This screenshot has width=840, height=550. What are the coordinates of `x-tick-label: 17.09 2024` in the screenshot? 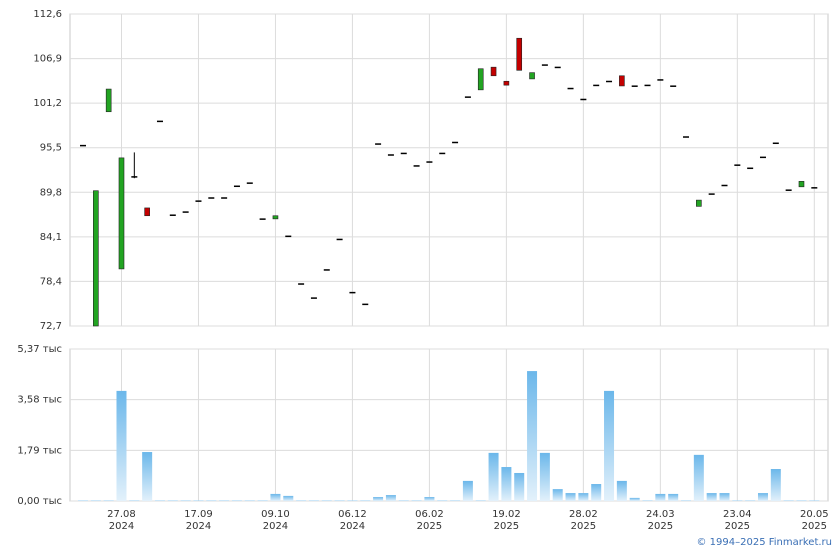 It's located at (198, 520).